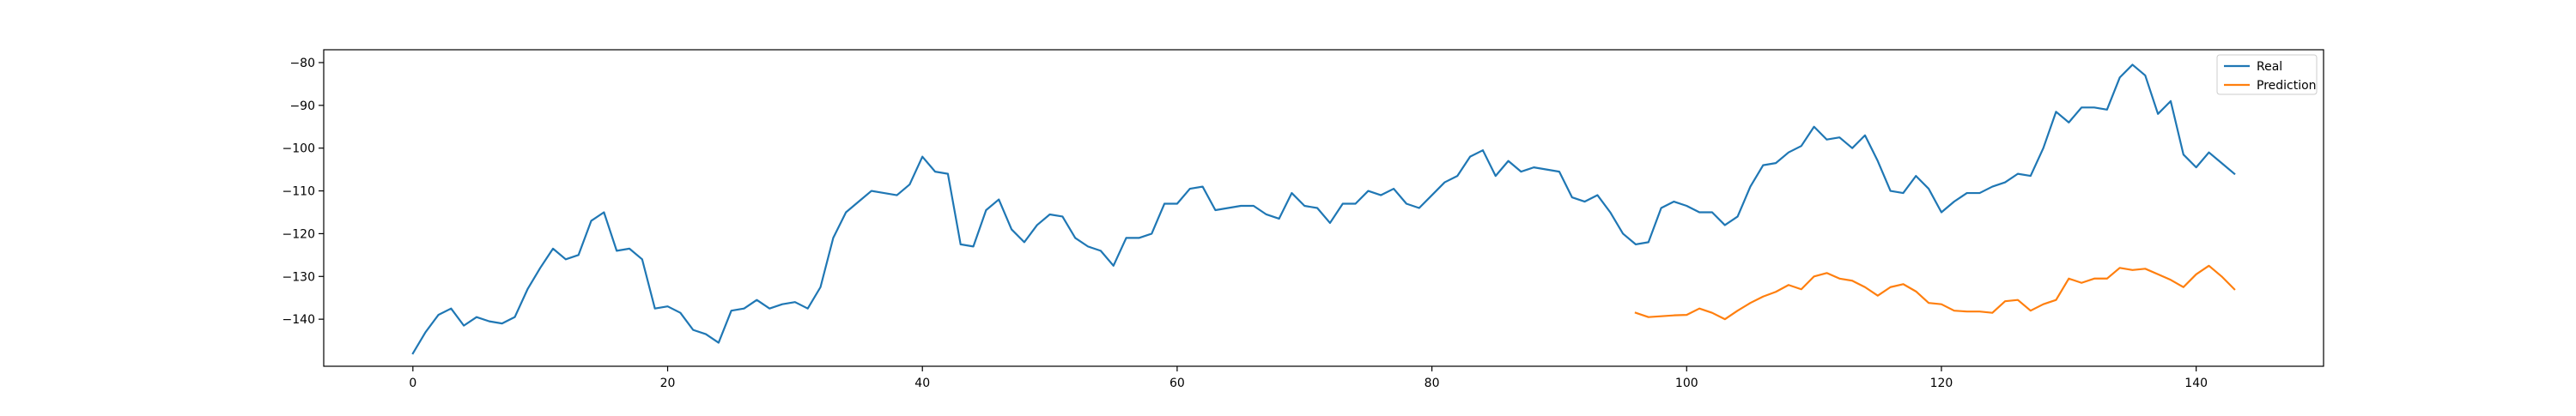 The width and height of the screenshot is (2576, 416). I want to click on x-tick-label: 60, so click(1177, 383).